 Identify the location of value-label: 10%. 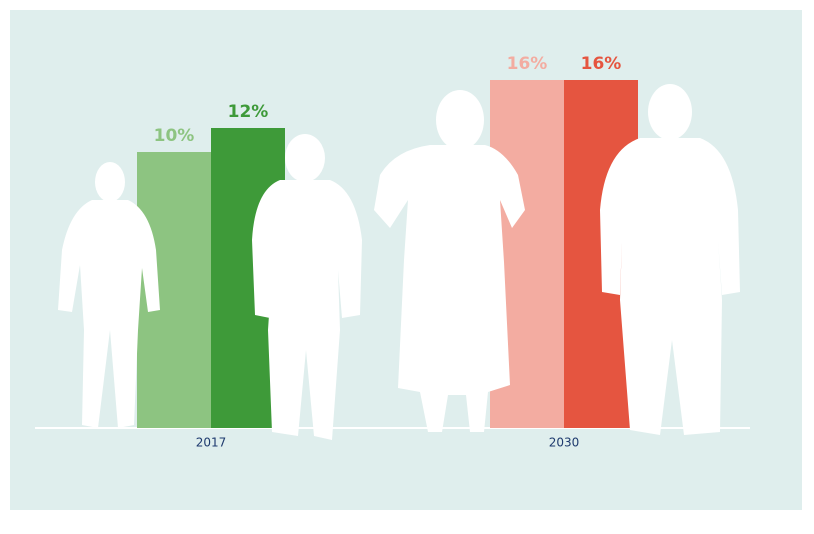
(174, 136).